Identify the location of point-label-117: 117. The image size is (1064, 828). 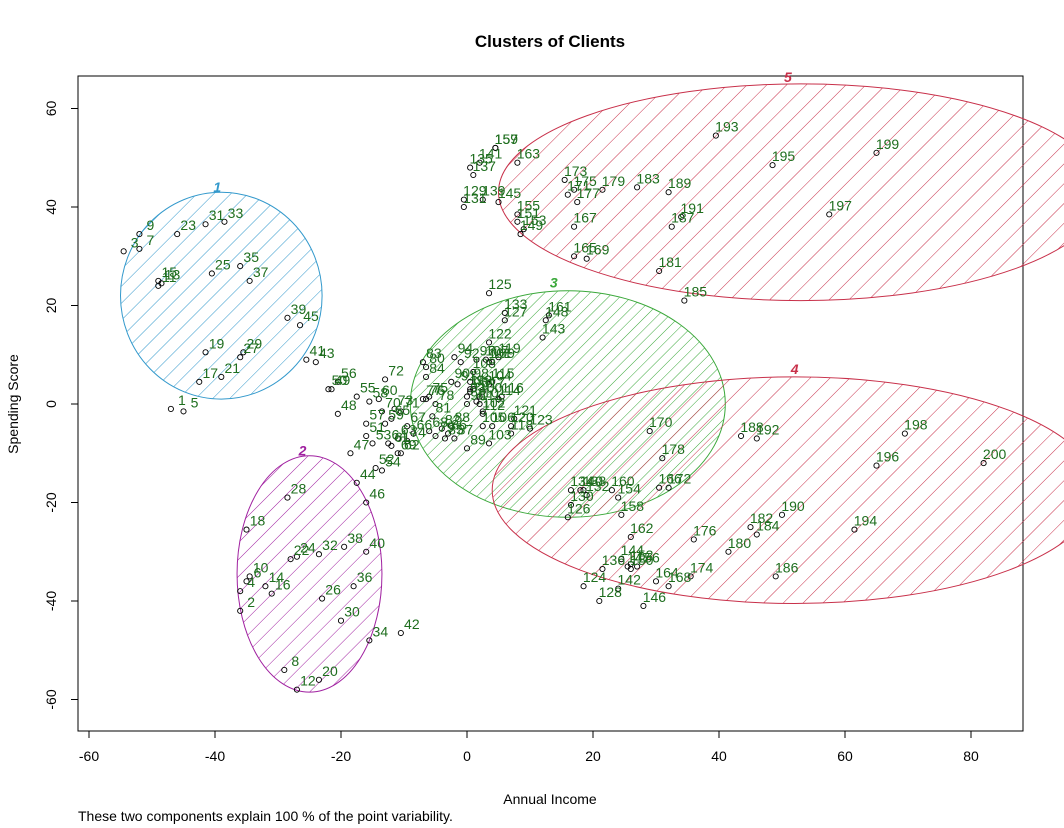
(494, 383).